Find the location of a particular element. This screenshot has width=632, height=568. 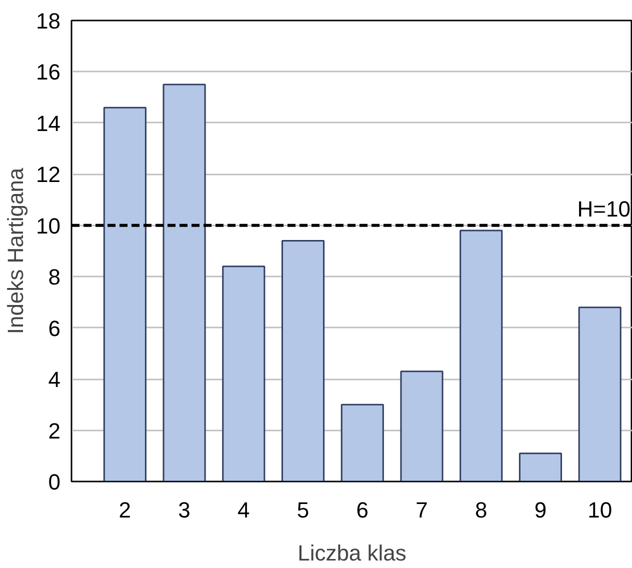

y-tick-label: 14 is located at coordinates (48, 123).